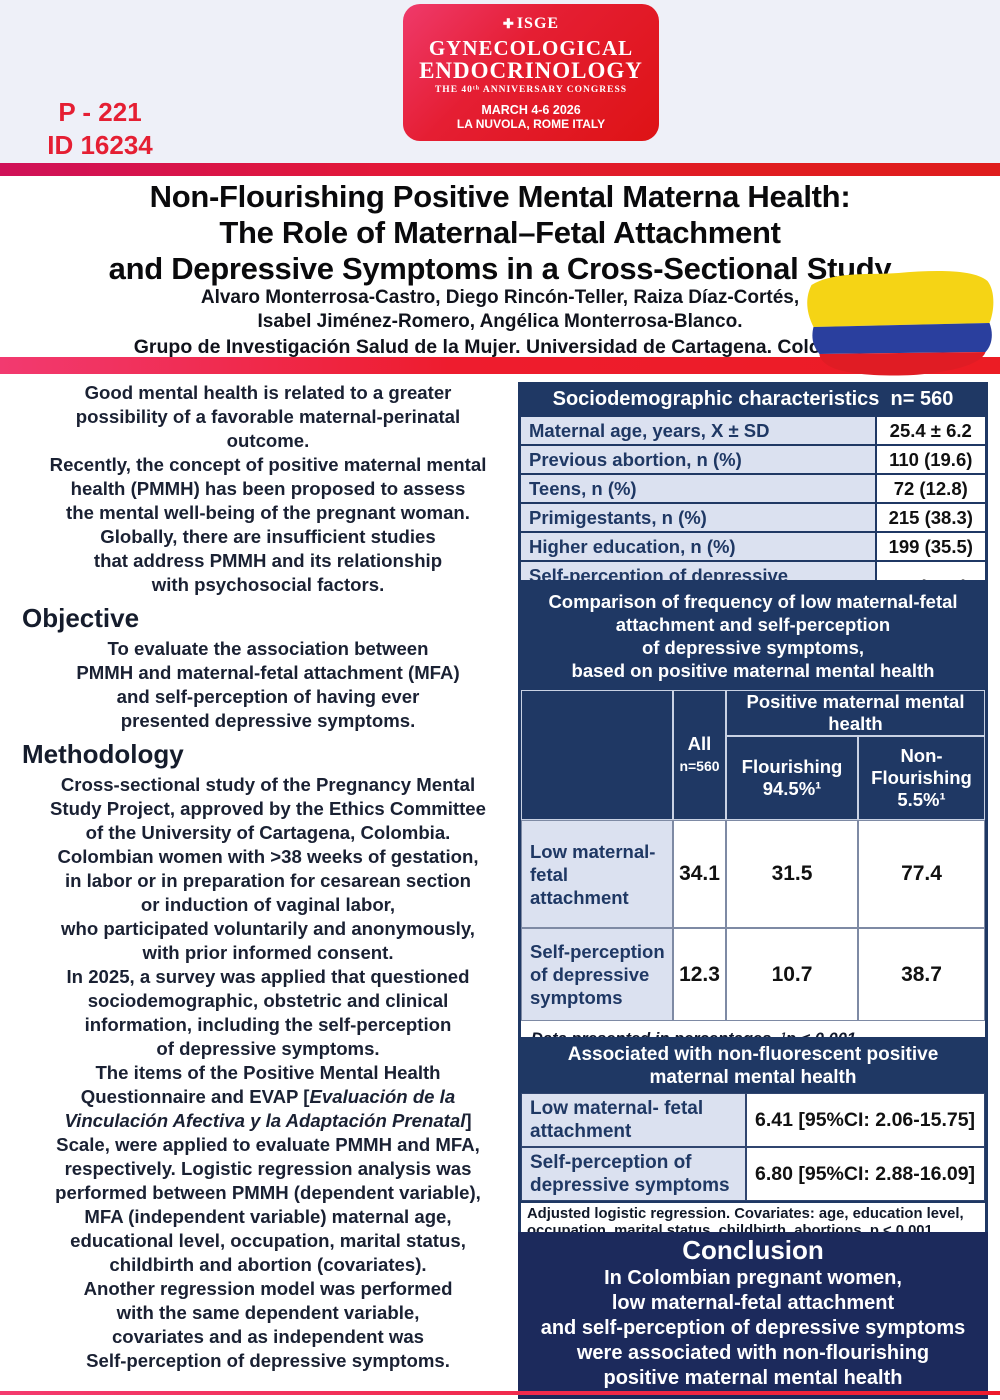 The height and width of the screenshot is (1400, 1000). I want to click on comparison-title-line: of depressive symptoms,, so click(753, 647).